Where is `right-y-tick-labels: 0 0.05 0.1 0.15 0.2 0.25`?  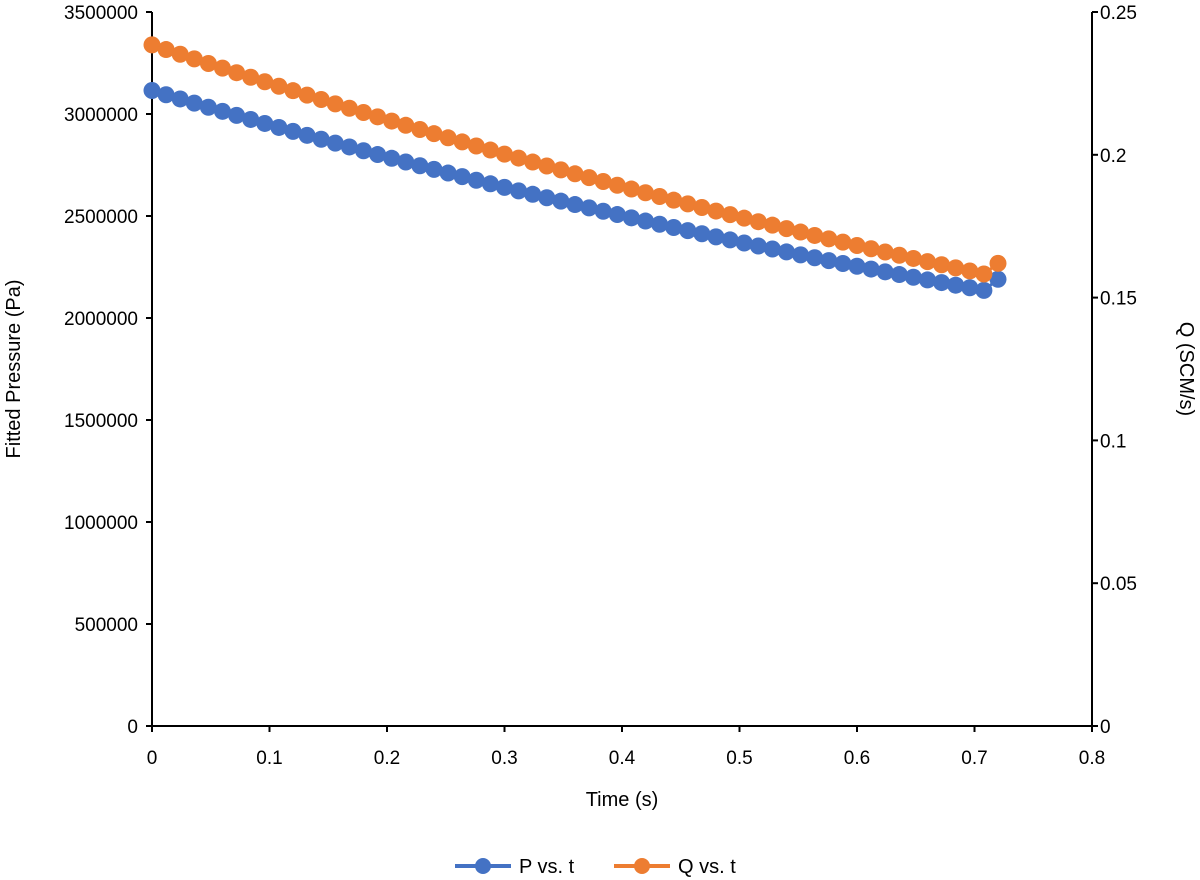
right-y-tick-labels: 0 0.05 0.1 0.15 0.2 0.25 is located at coordinates (1118, 370).